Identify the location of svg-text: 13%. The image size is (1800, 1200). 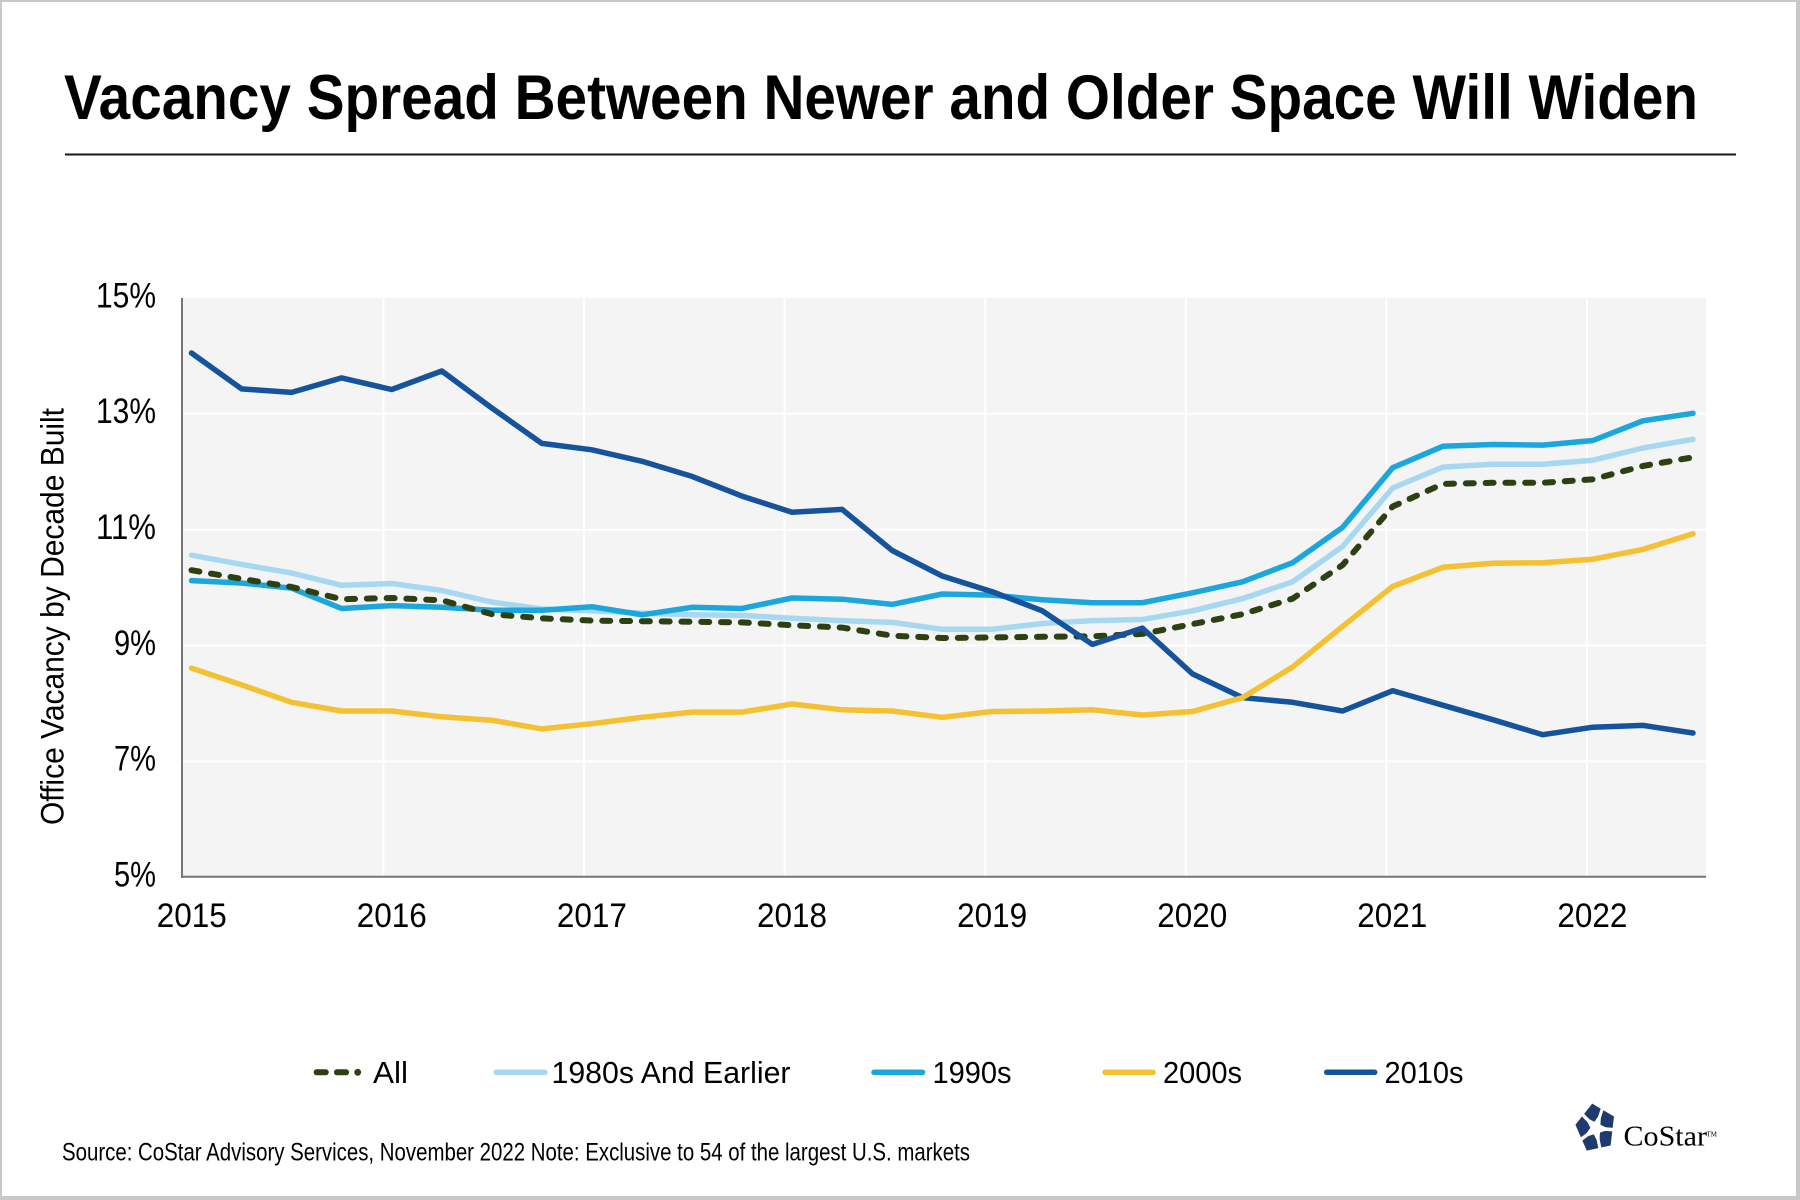
(126, 411).